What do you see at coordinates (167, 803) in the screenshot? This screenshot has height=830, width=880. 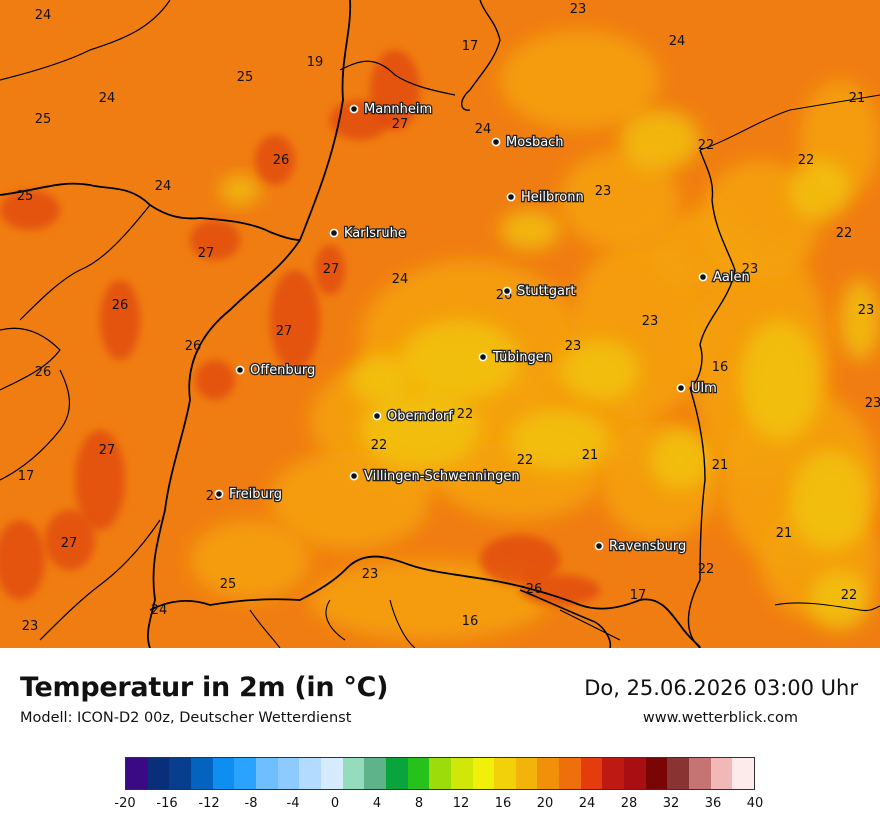 I see `legend-tick-label: -16` at bounding box center [167, 803].